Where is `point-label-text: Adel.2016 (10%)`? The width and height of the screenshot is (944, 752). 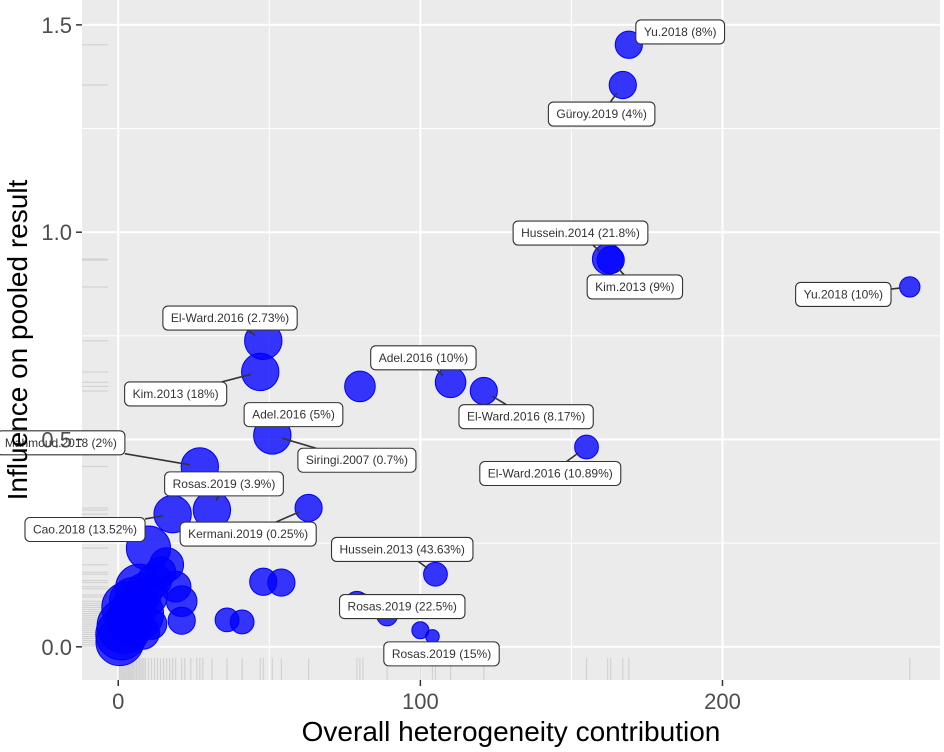 point-label-text: Adel.2016 (10%) is located at coordinates (423, 358).